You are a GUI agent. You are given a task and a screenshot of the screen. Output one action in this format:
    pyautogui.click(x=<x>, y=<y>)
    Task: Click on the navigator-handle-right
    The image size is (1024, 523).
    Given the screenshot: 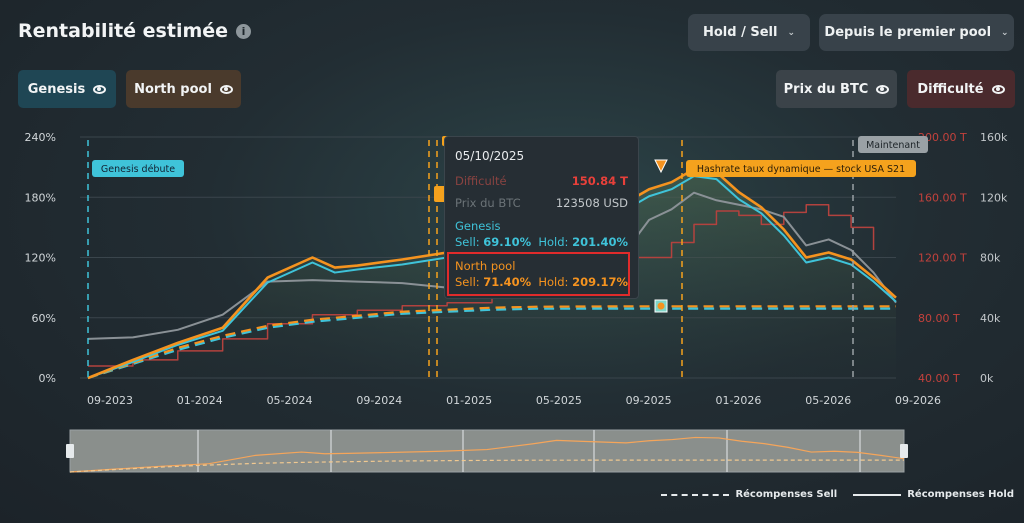 What is the action you would take?
    pyautogui.click(x=904, y=451)
    